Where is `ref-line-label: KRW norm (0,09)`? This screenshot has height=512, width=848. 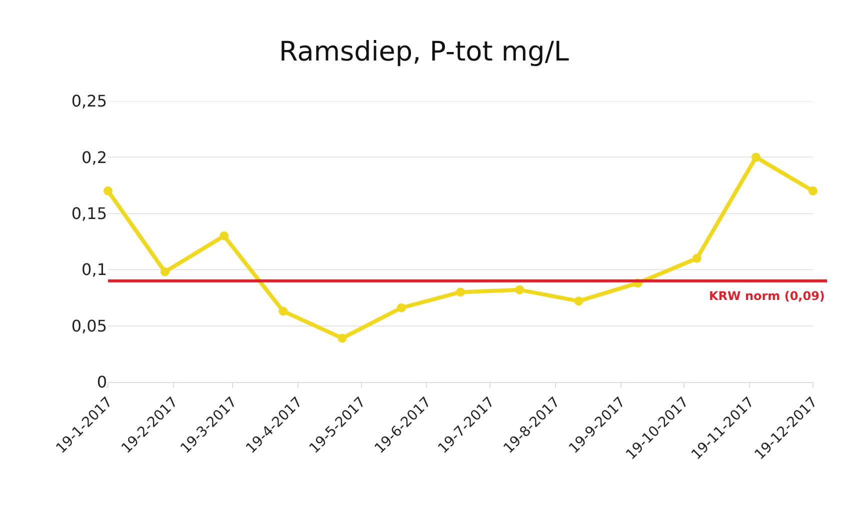 ref-line-label: KRW norm (0,09) is located at coordinates (767, 296).